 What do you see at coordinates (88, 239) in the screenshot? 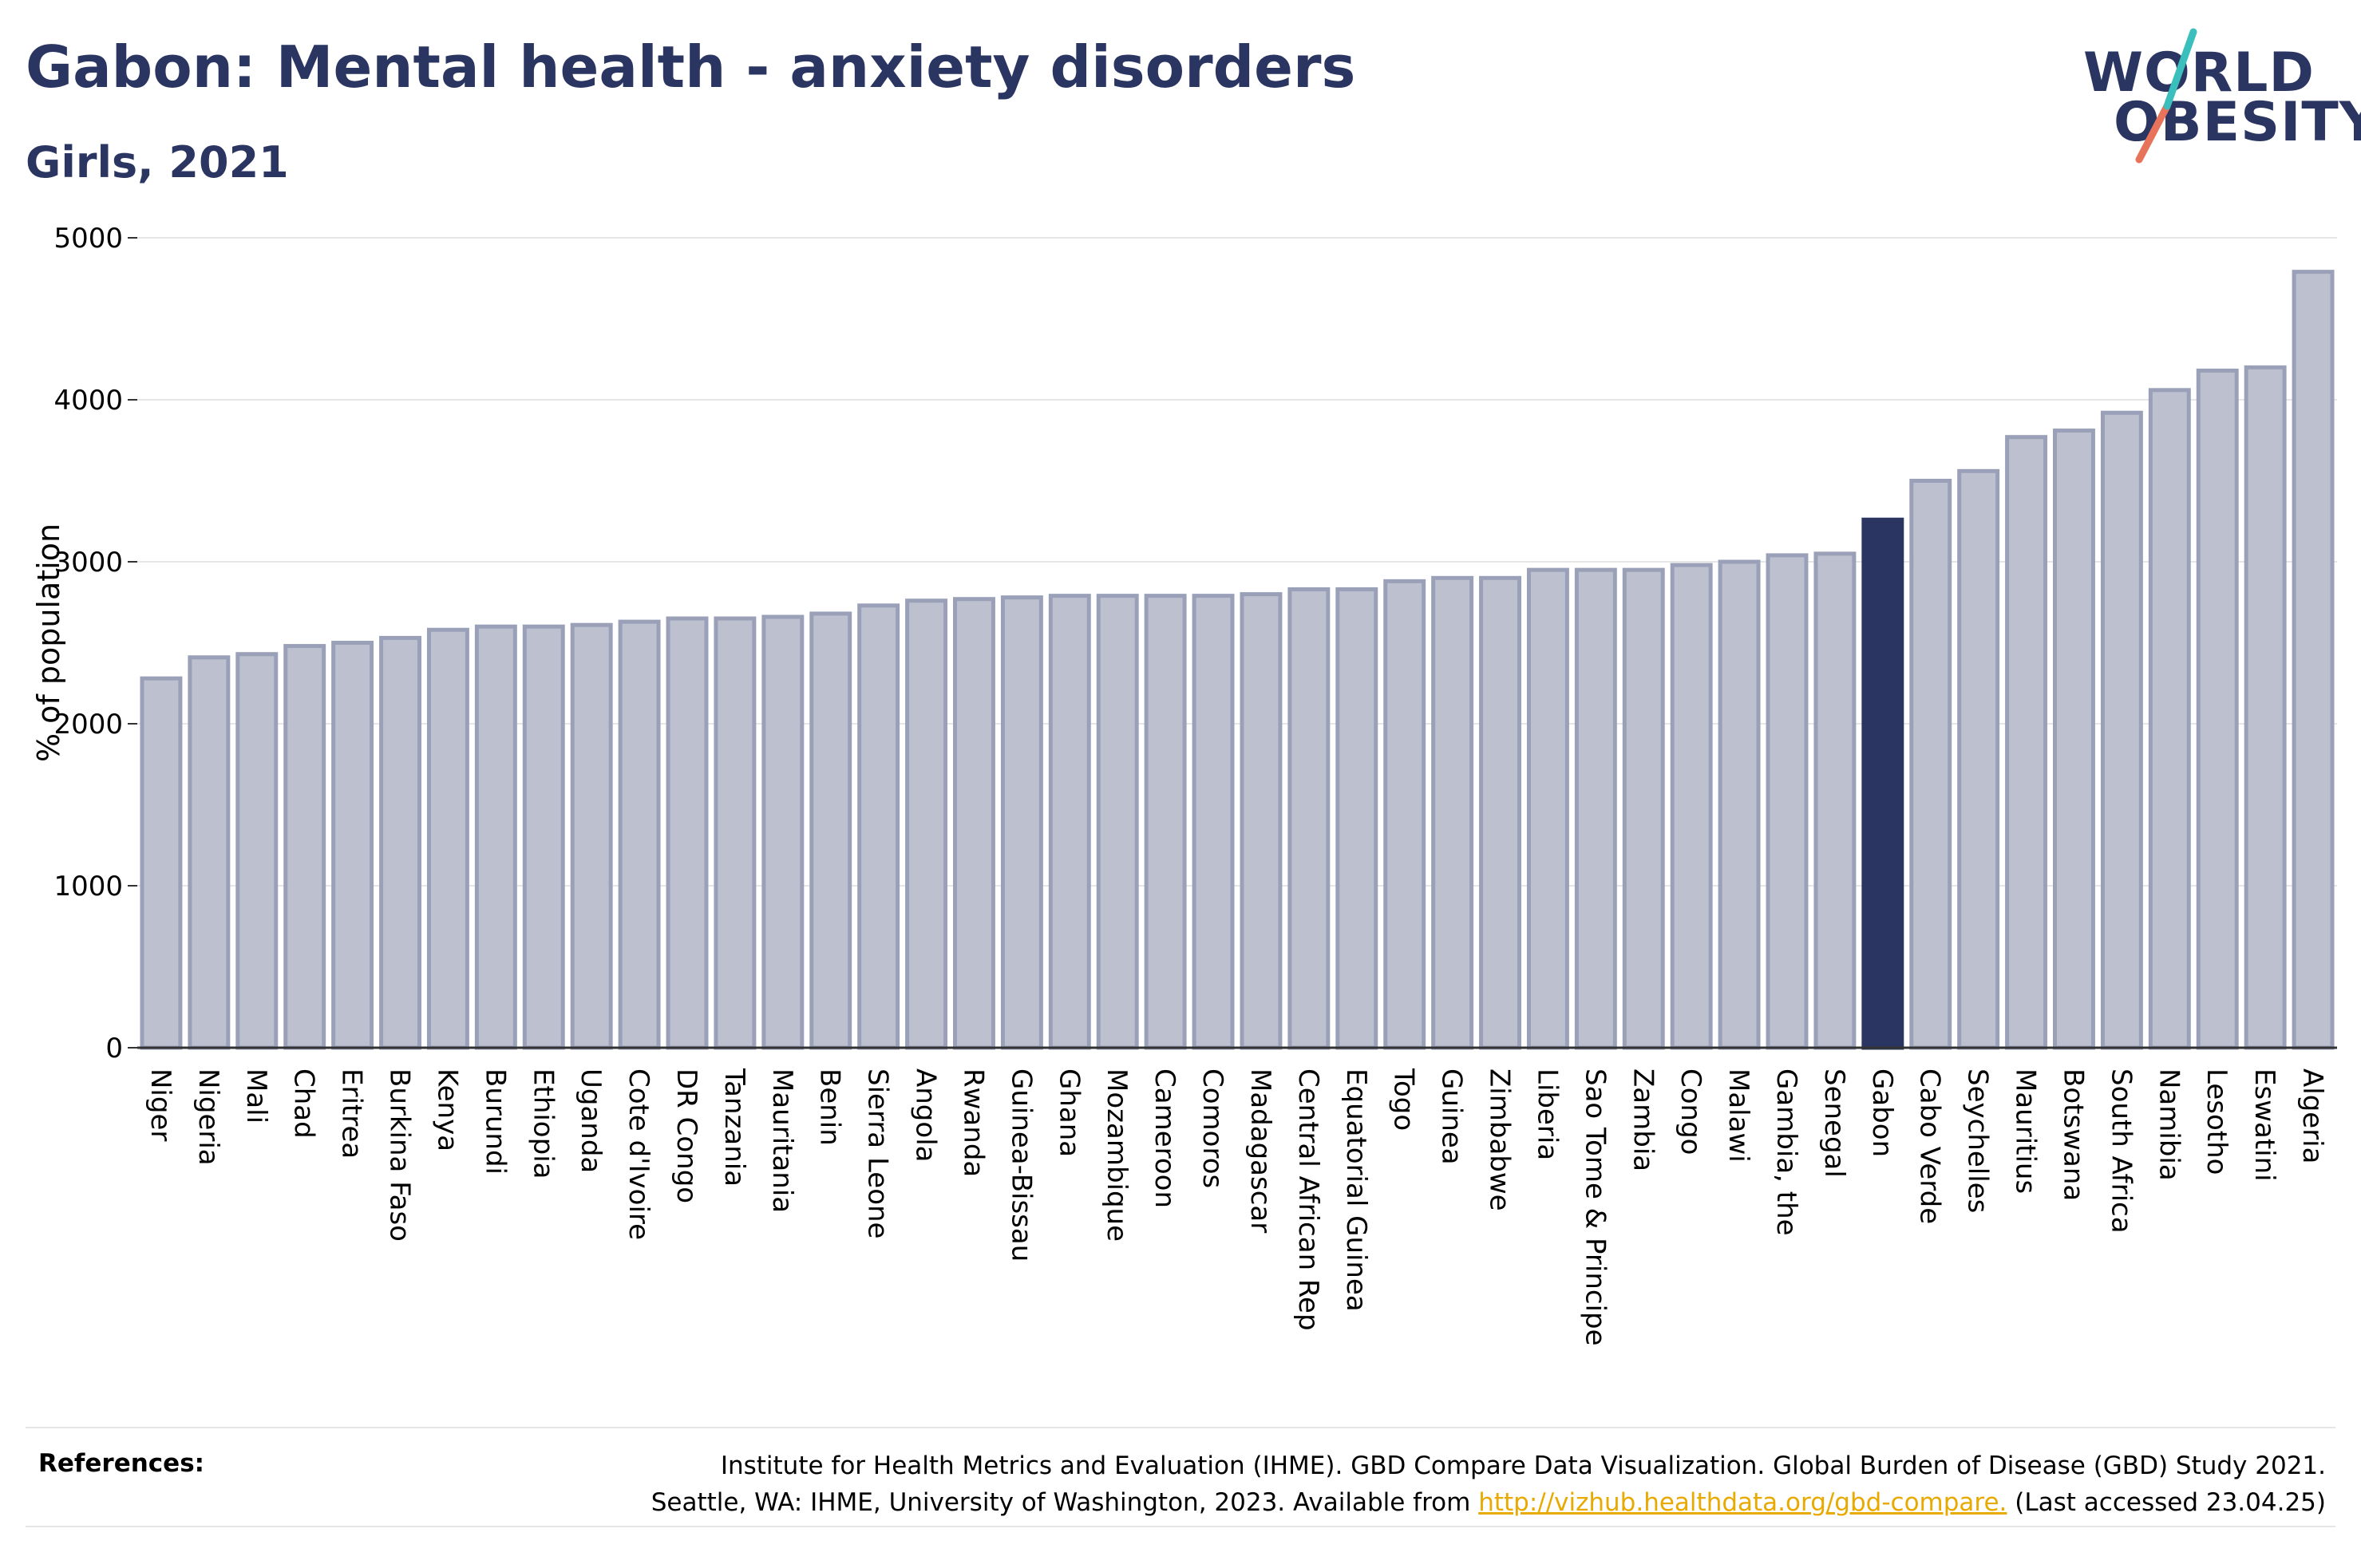
I see `y-tick-label: 5000` at bounding box center [88, 239].